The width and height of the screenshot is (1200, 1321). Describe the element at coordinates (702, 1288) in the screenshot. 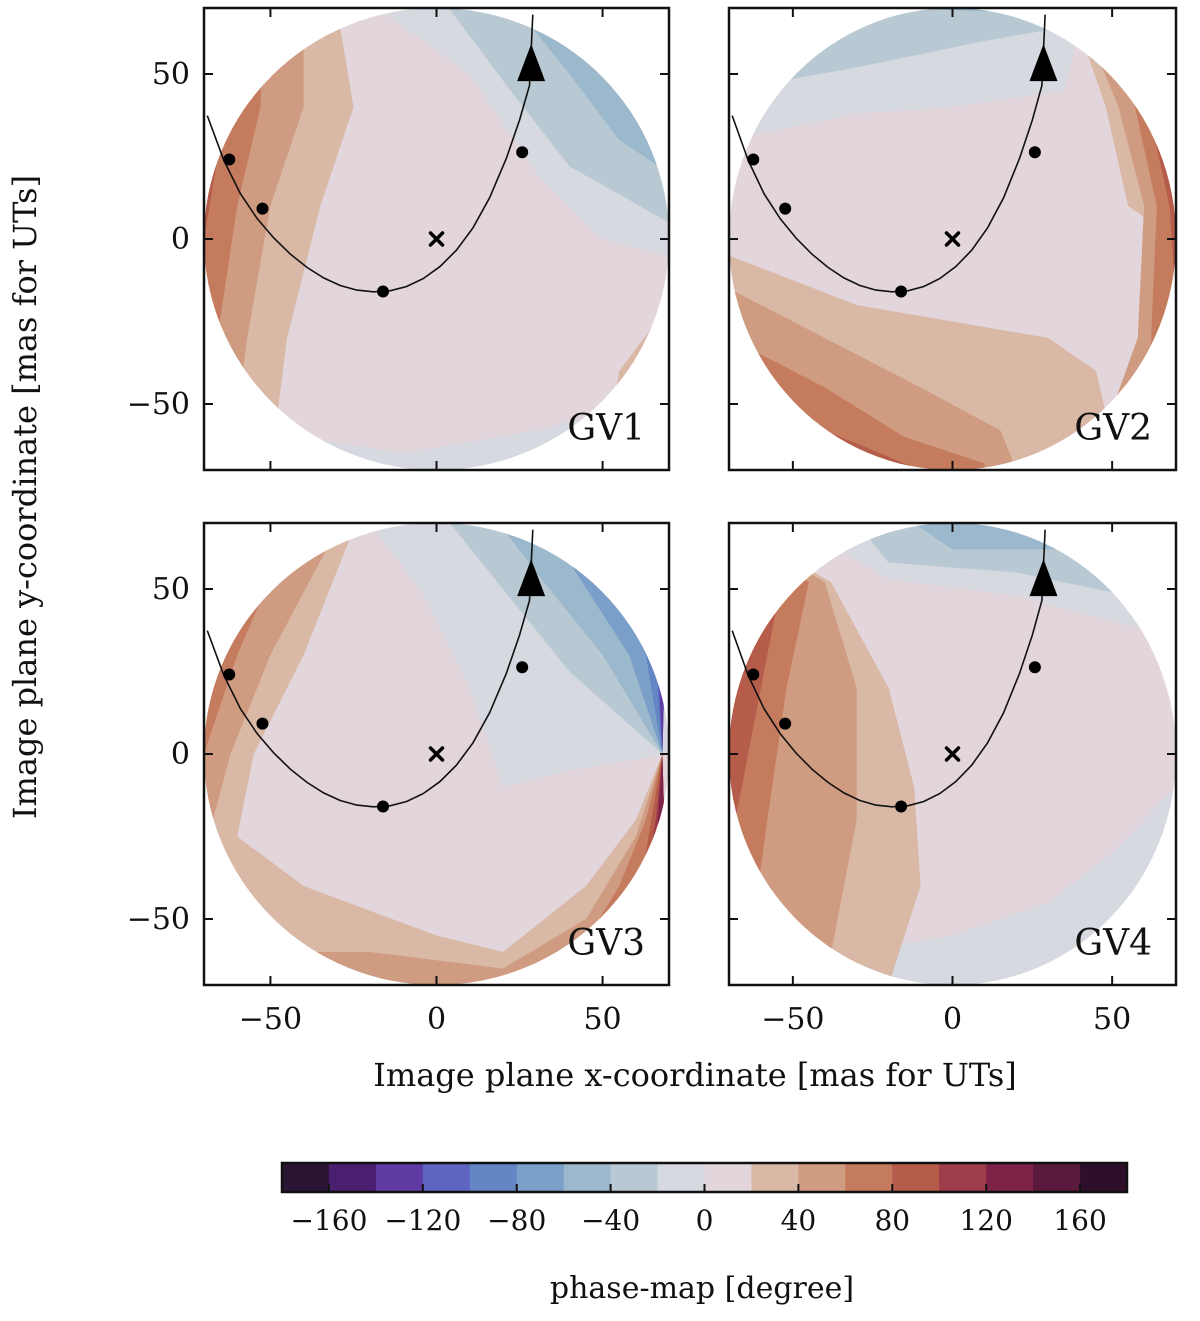

I see `colorbar-label: phase-map [degree]` at that location.